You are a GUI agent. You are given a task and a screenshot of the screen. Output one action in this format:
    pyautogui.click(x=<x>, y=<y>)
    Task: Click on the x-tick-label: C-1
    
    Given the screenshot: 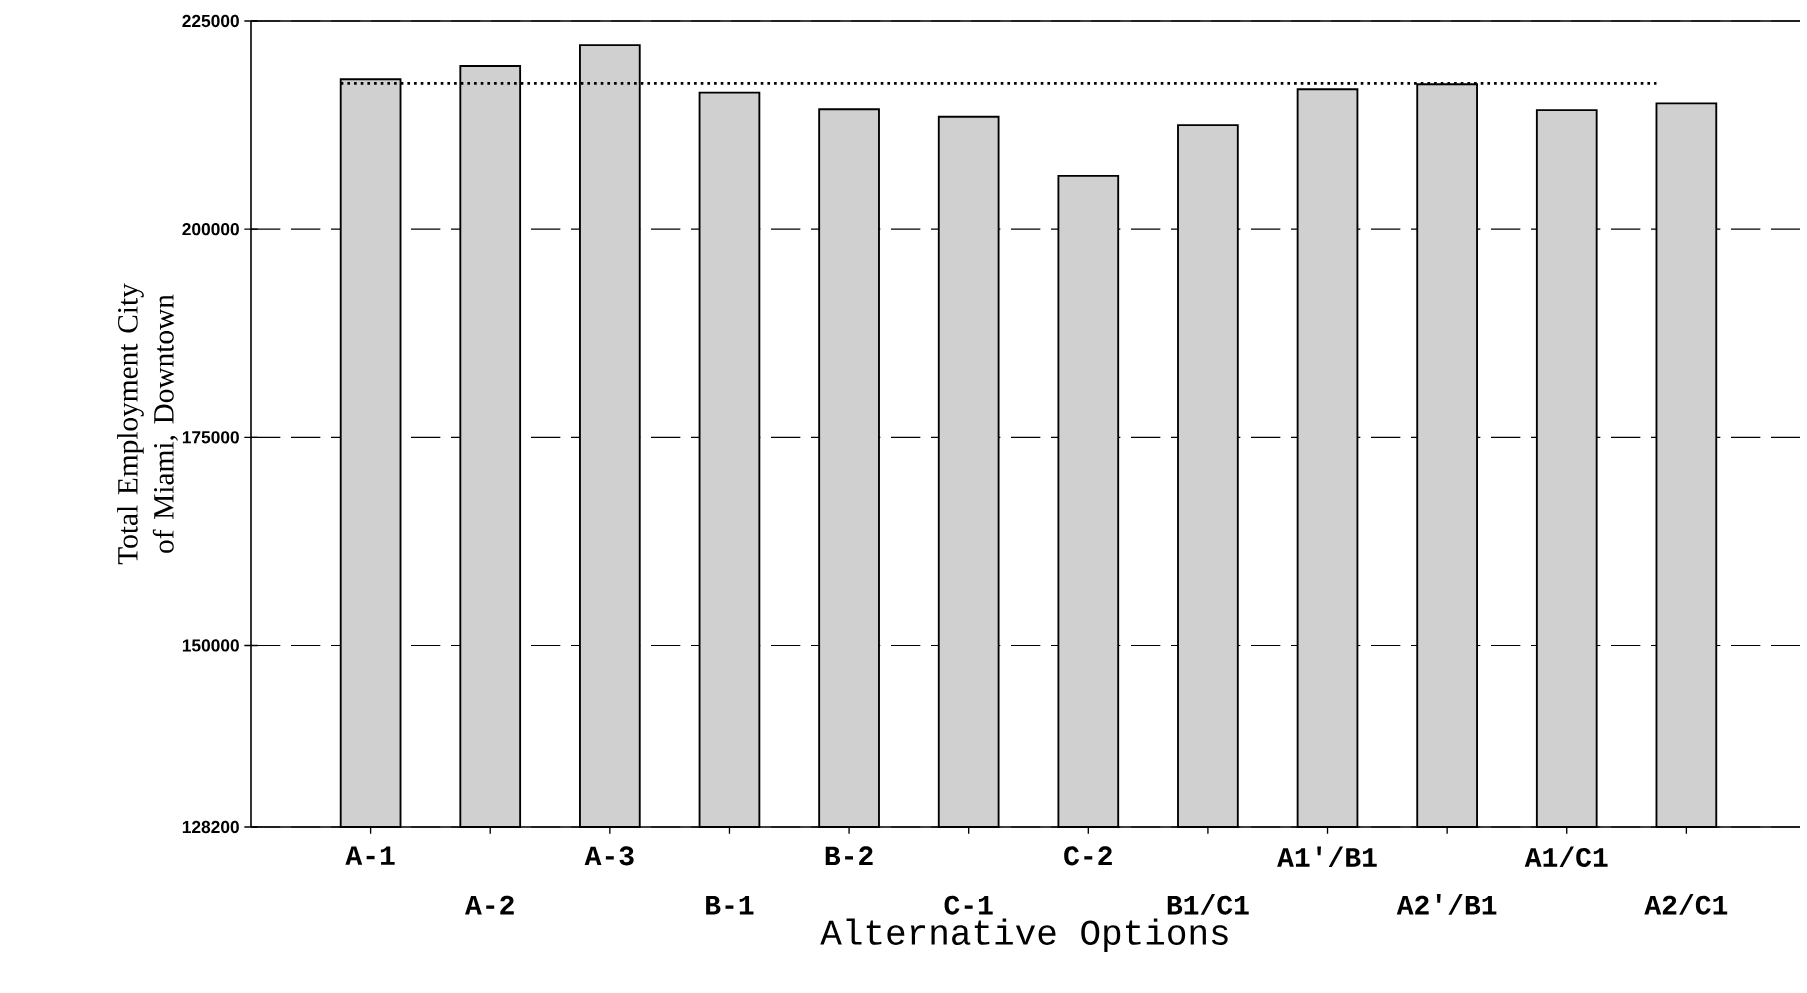 What is the action you would take?
    pyautogui.click(x=968, y=905)
    